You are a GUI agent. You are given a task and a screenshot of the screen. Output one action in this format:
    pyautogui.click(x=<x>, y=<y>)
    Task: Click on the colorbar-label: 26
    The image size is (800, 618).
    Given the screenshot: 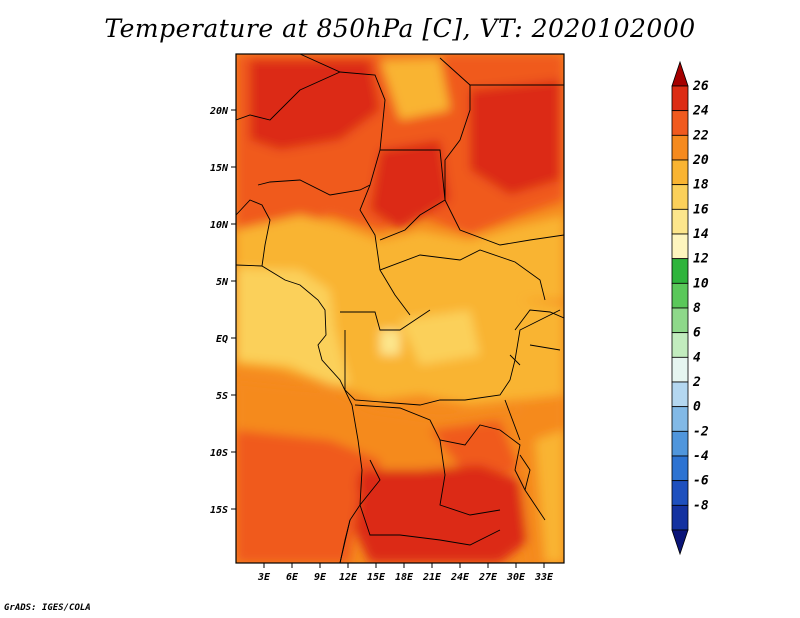 What is the action you would take?
    pyautogui.click(x=700, y=86)
    